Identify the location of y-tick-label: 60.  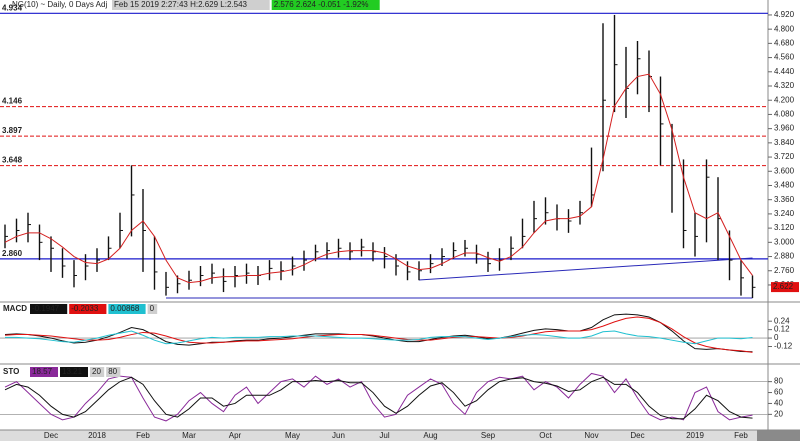
(778, 392).